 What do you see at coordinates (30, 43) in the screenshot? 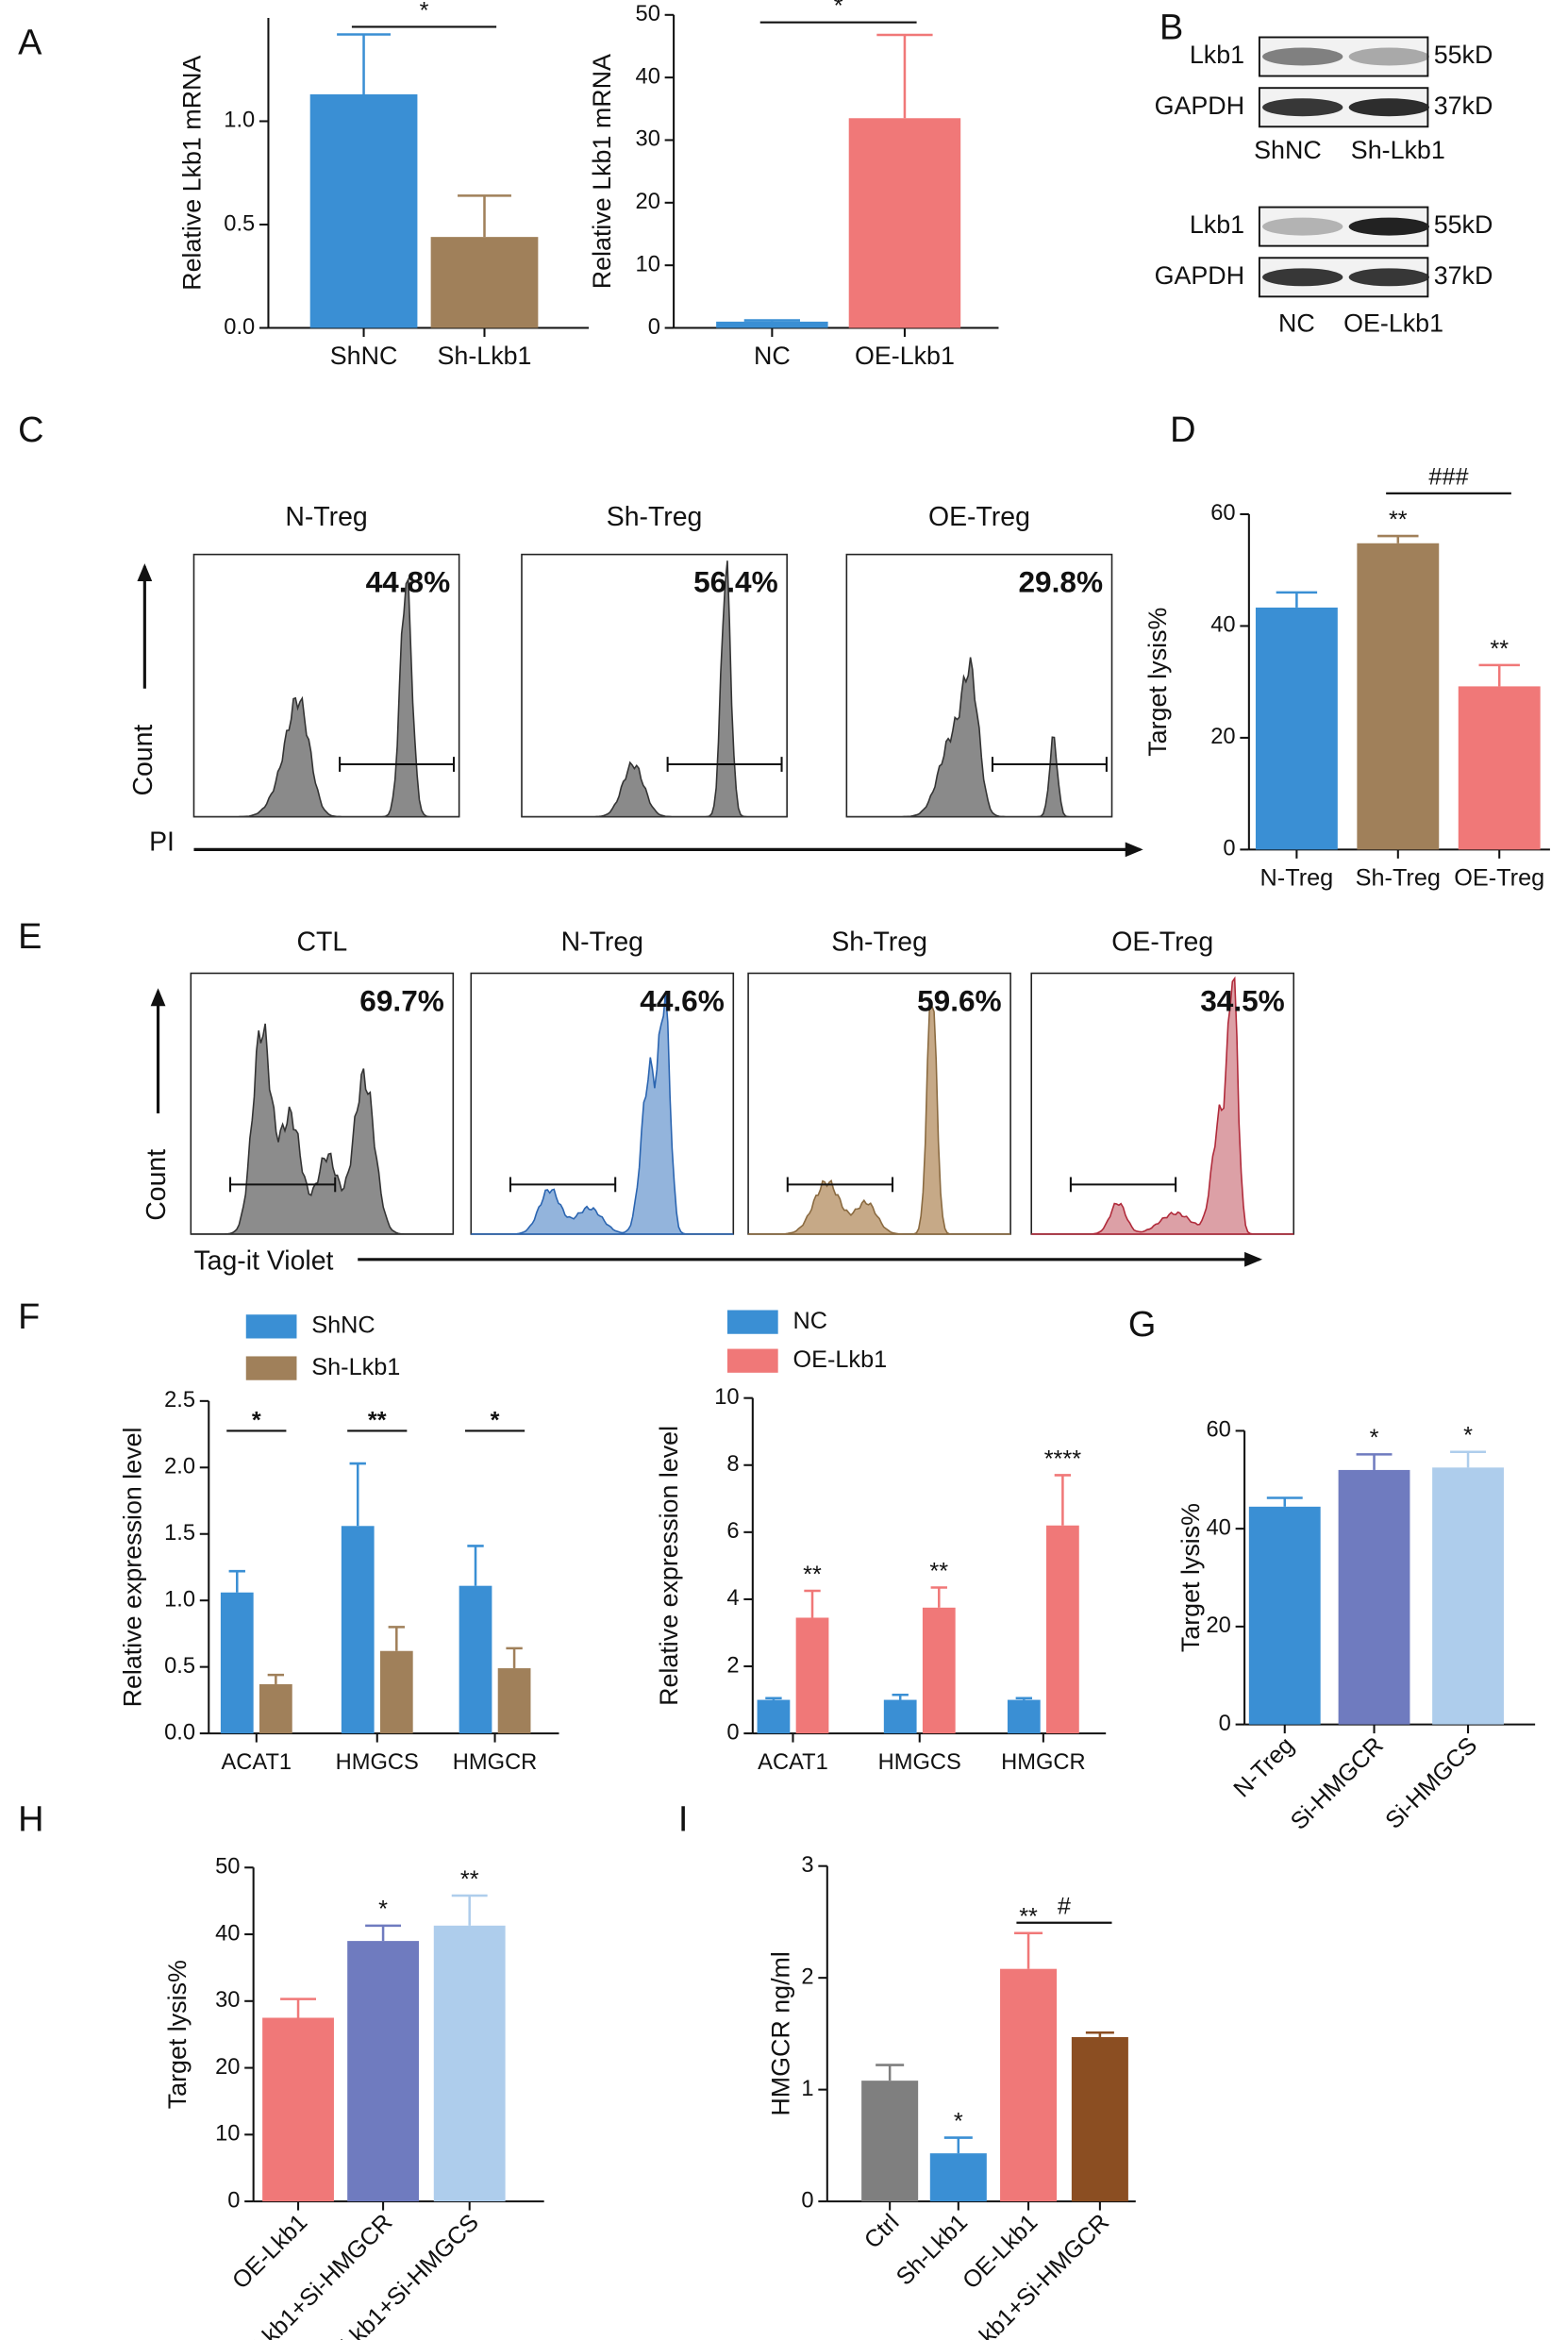
I see `panel-letter: A` at bounding box center [30, 43].